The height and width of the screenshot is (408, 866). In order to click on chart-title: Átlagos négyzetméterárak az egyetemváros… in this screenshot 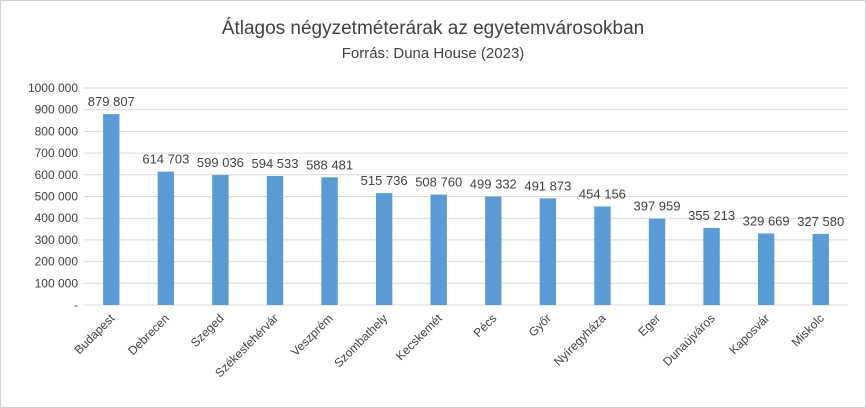, I will do `click(433, 28)`.